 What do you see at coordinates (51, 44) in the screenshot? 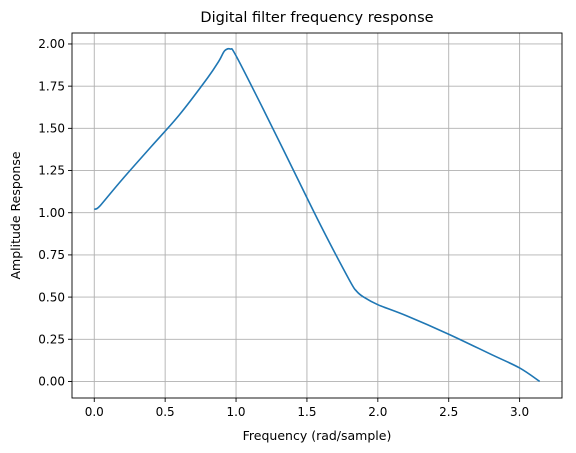
I see `y-tick-label: 2.00` at bounding box center [51, 44].